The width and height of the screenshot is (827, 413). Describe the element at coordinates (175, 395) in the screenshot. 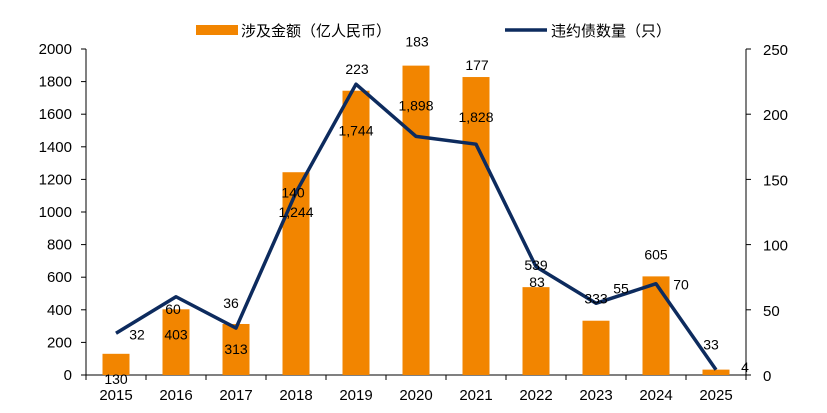

I see `x-tick-label: 2016` at that location.